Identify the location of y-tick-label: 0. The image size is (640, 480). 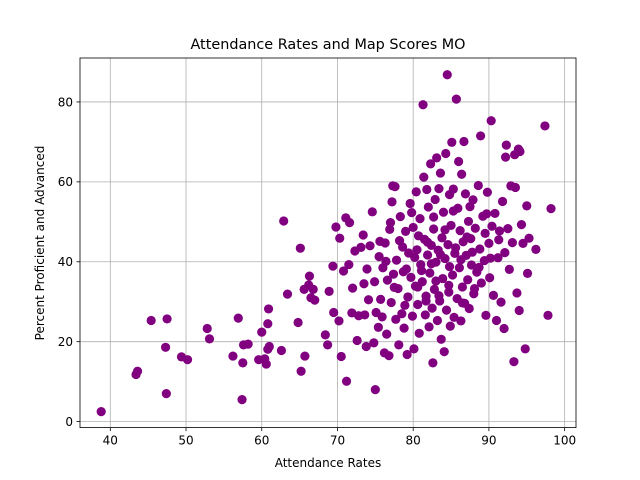
(69, 422).